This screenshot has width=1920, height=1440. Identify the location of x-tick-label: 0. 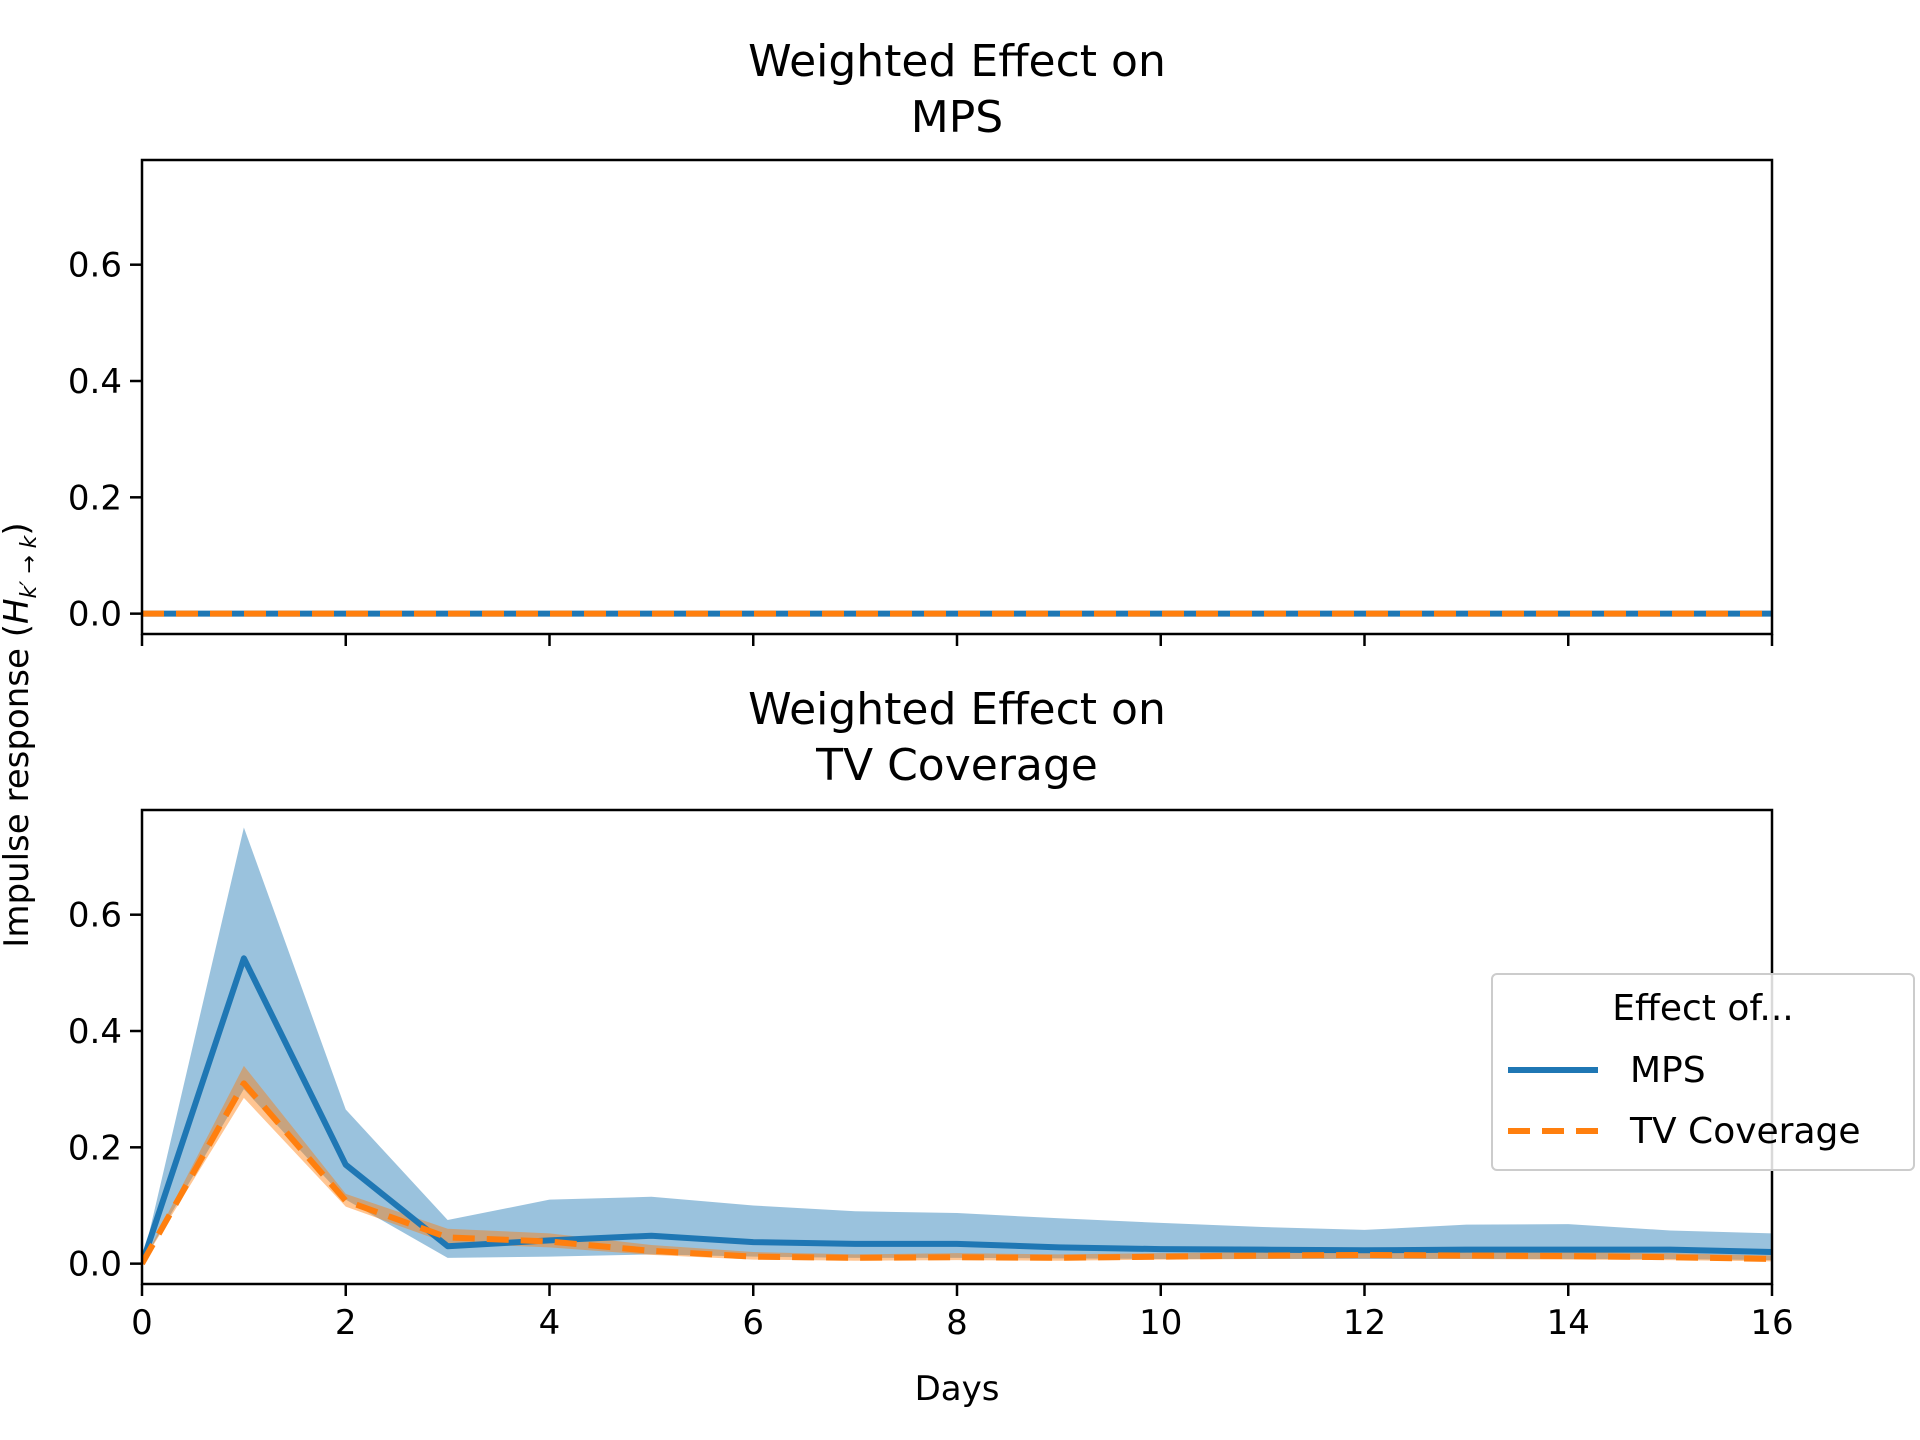
(142, 1323).